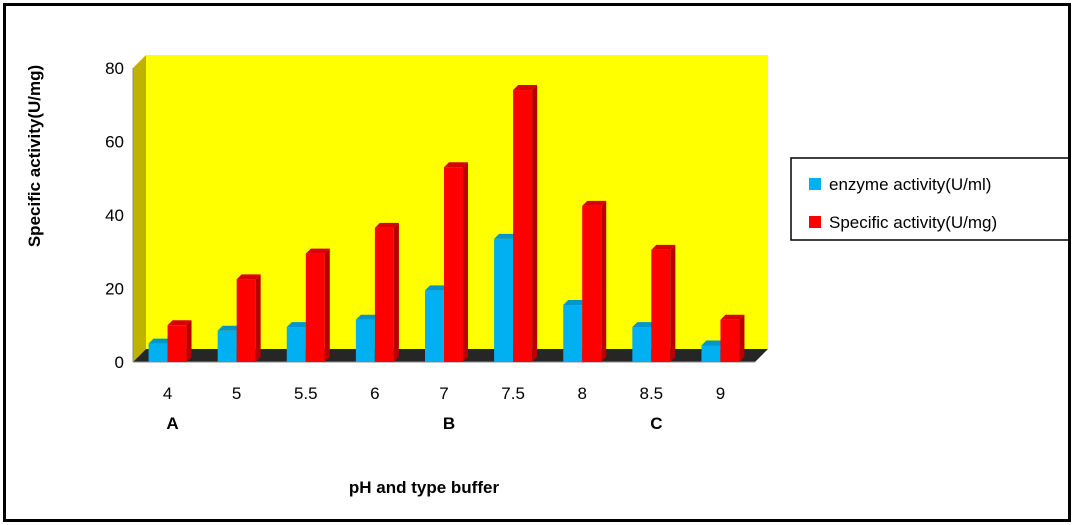 This screenshot has height=525, width=1074. I want to click on buffer-group-label: A, so click(172, 423).